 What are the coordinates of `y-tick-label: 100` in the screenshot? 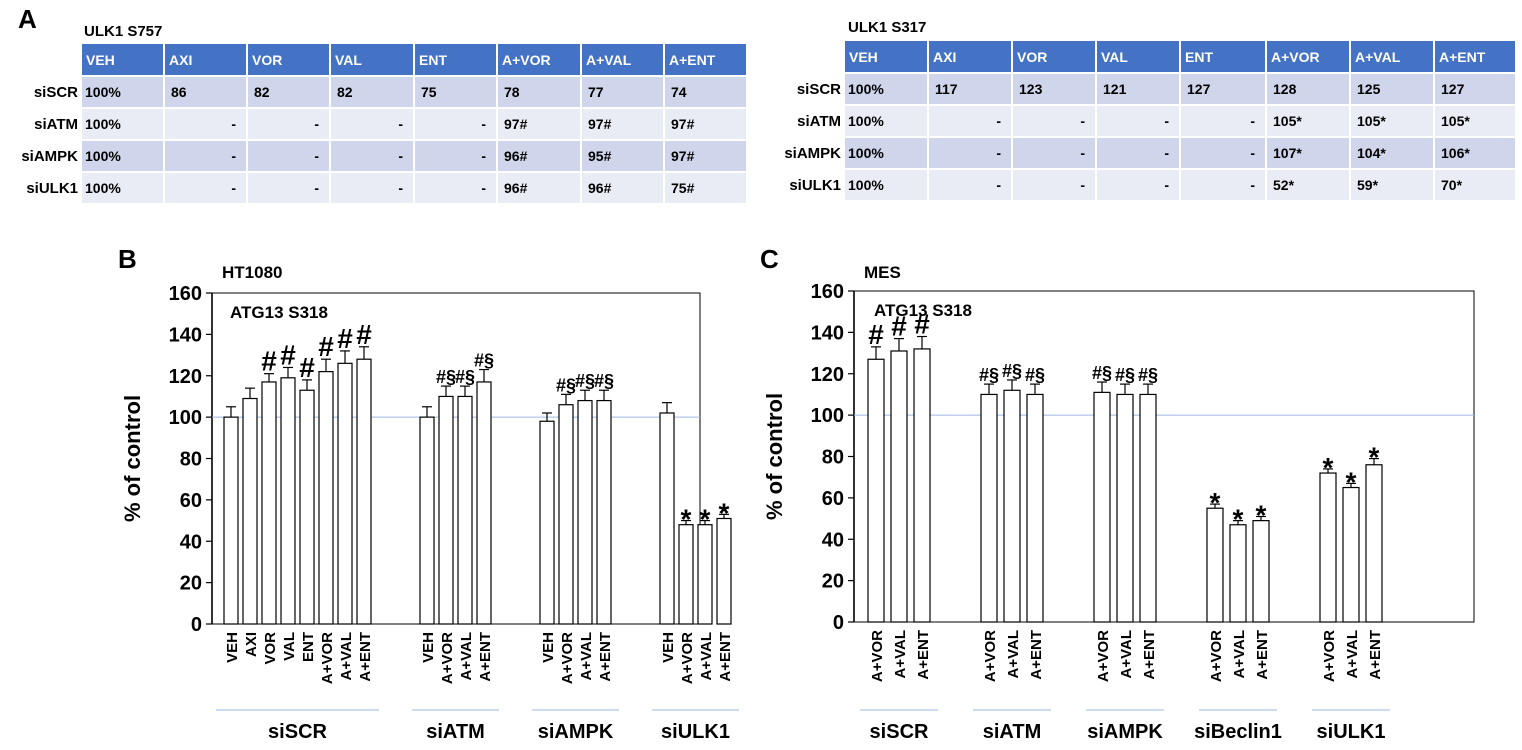 It's located at (827, 416).